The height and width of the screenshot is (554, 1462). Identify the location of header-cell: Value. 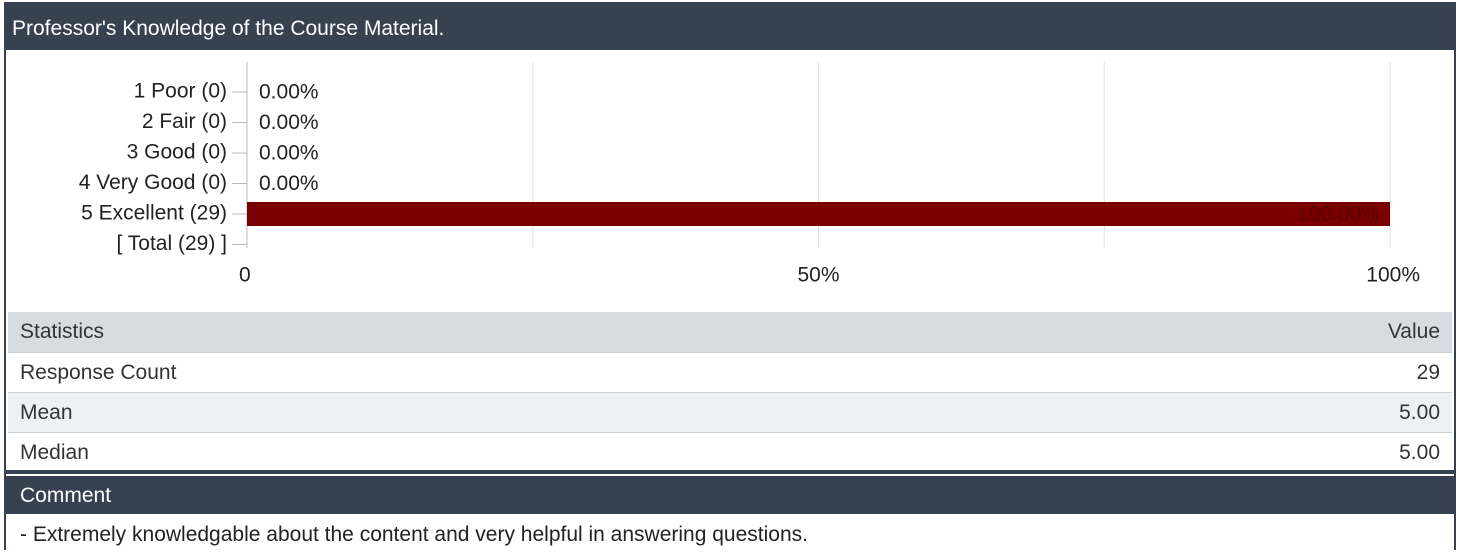
(1237, 332).